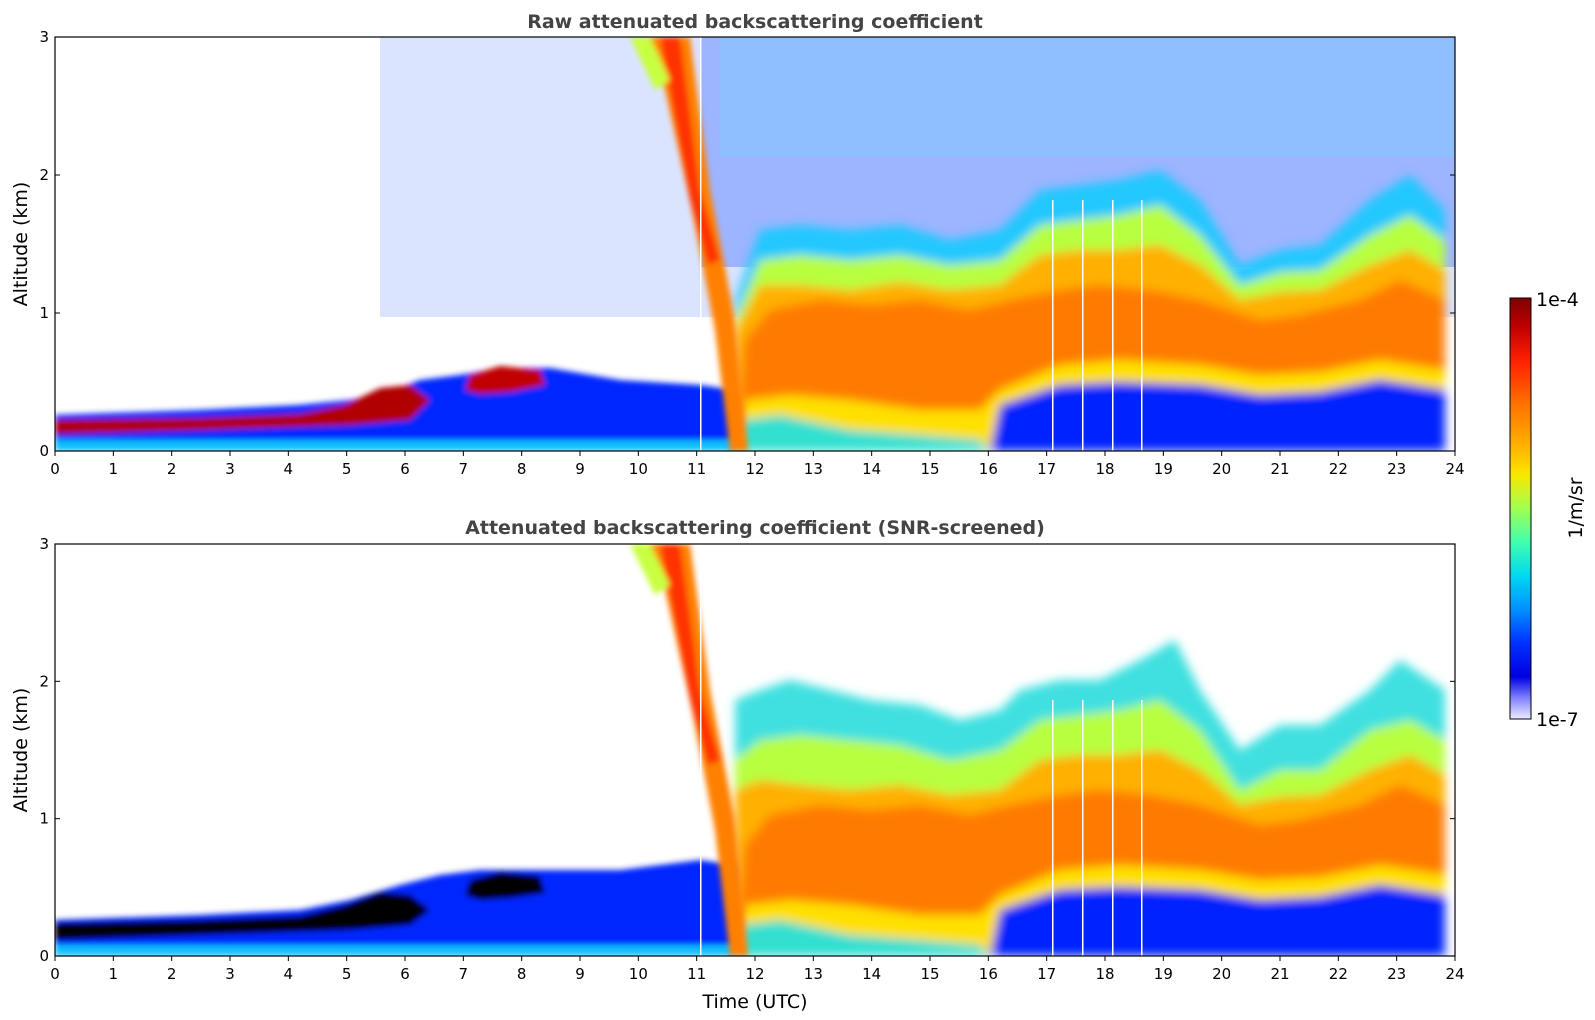  I want to click on bottom-surface-layer, so click(395, 908).